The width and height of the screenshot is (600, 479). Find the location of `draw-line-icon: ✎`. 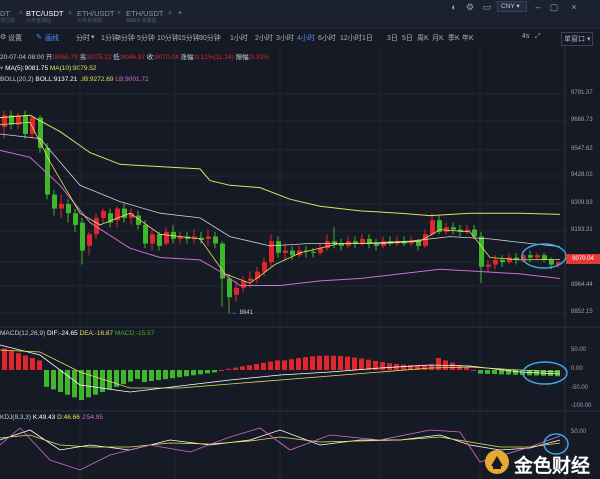

draw-line-icon: ✎ is located at coordinates (39, 37).